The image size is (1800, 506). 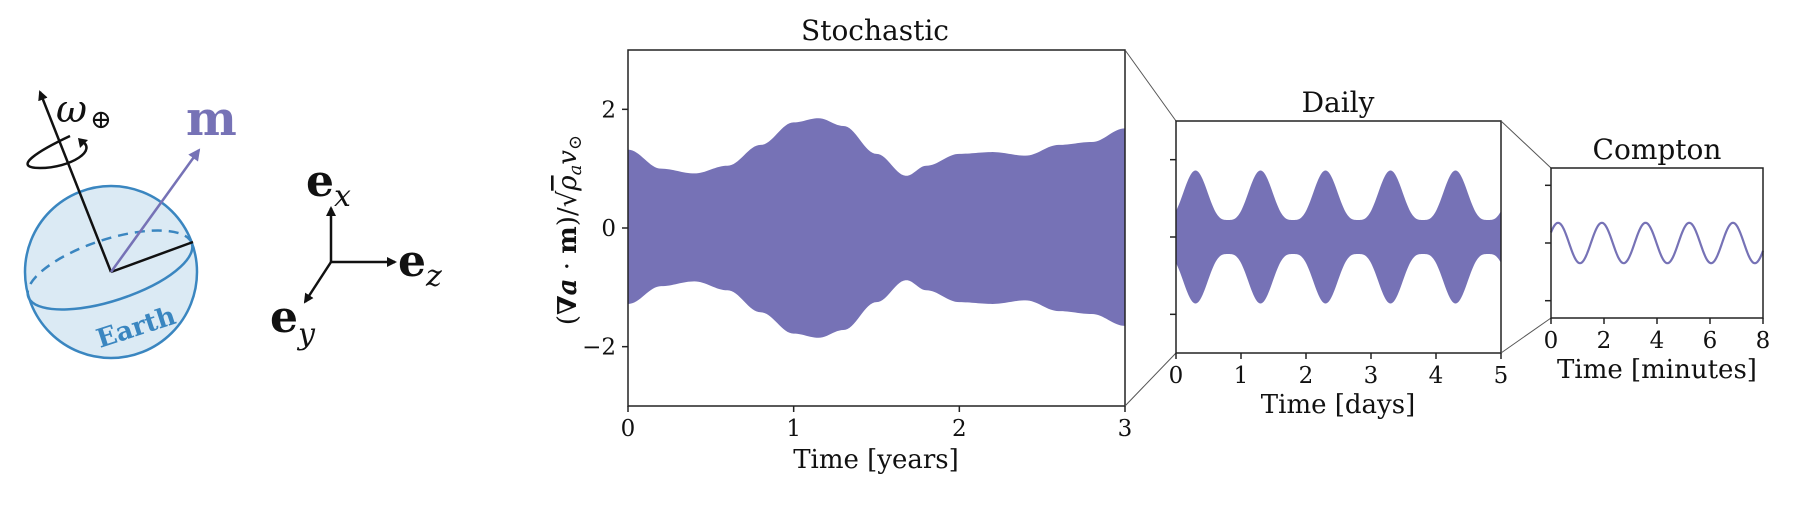 I want to click on m-vector, so click(x=155, y=210).